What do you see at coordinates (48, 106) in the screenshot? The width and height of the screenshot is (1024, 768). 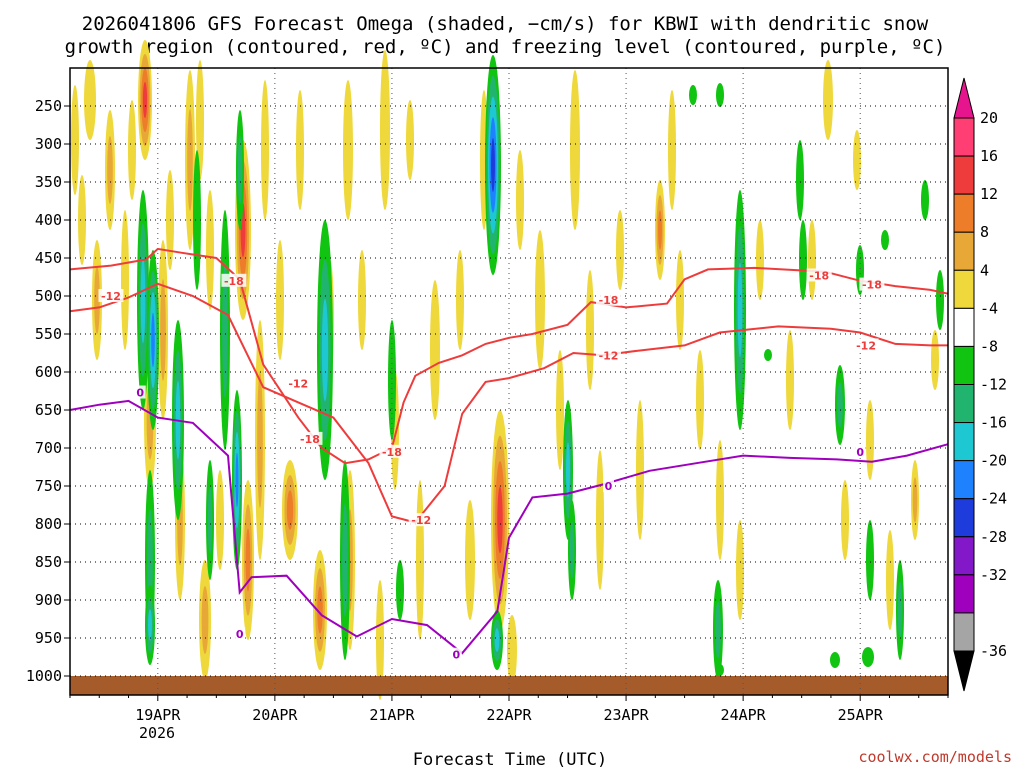 I see `y-tick-label: 250` at bounding box center [48, 106].